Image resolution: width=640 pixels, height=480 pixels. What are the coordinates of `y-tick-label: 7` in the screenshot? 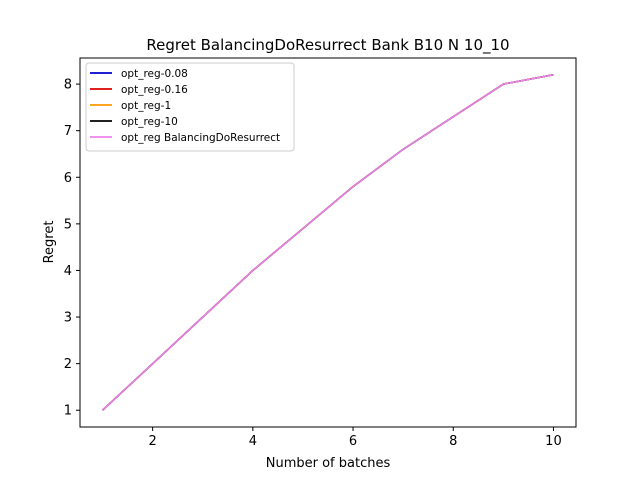 It's located at (68, 131).